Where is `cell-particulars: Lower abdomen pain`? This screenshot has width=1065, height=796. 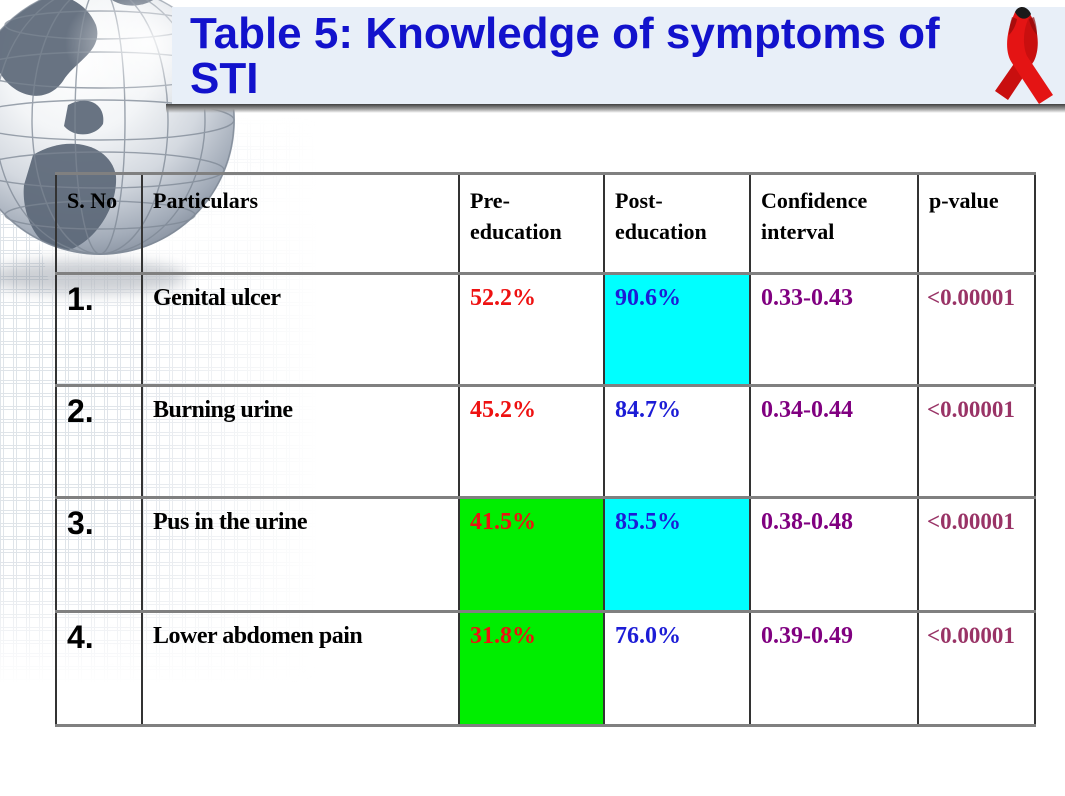 cell-particulars: Lower abdomen pain is located at coordinates (300, 668).